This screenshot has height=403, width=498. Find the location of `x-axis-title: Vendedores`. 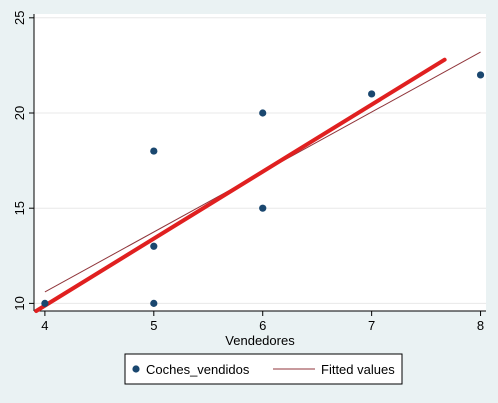

x-axis-title: Vendedores is located at coordinates (260, 340).